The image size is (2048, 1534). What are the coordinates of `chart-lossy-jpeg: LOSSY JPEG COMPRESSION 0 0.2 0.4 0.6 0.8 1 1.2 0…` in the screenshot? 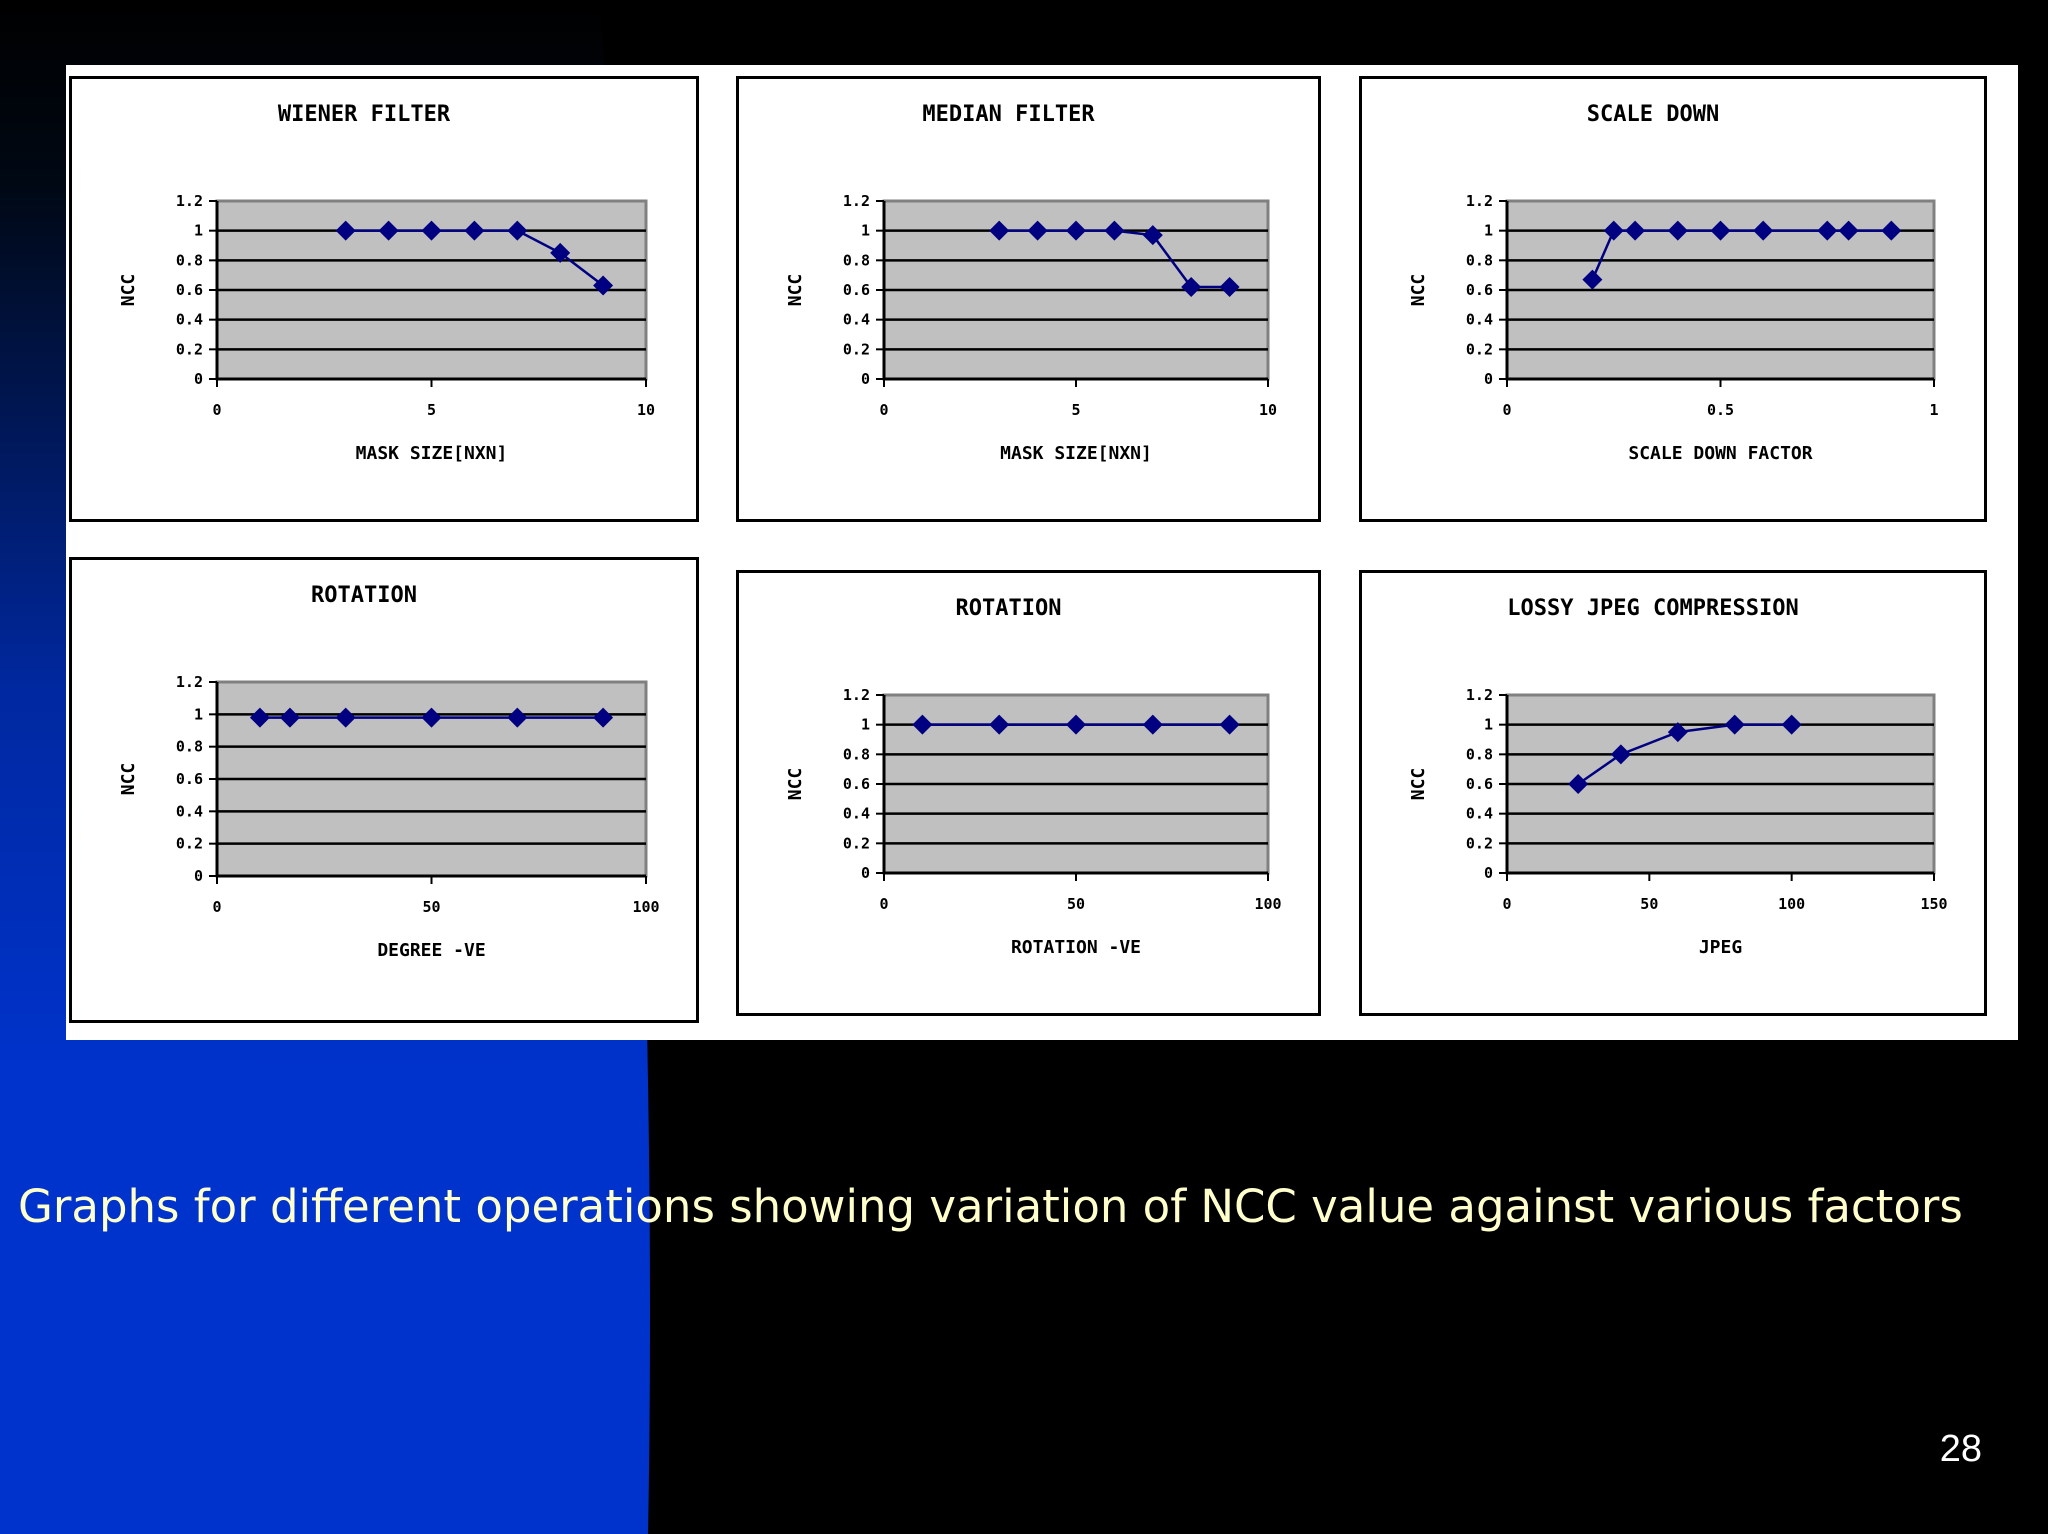 It's located at (1673, 793).